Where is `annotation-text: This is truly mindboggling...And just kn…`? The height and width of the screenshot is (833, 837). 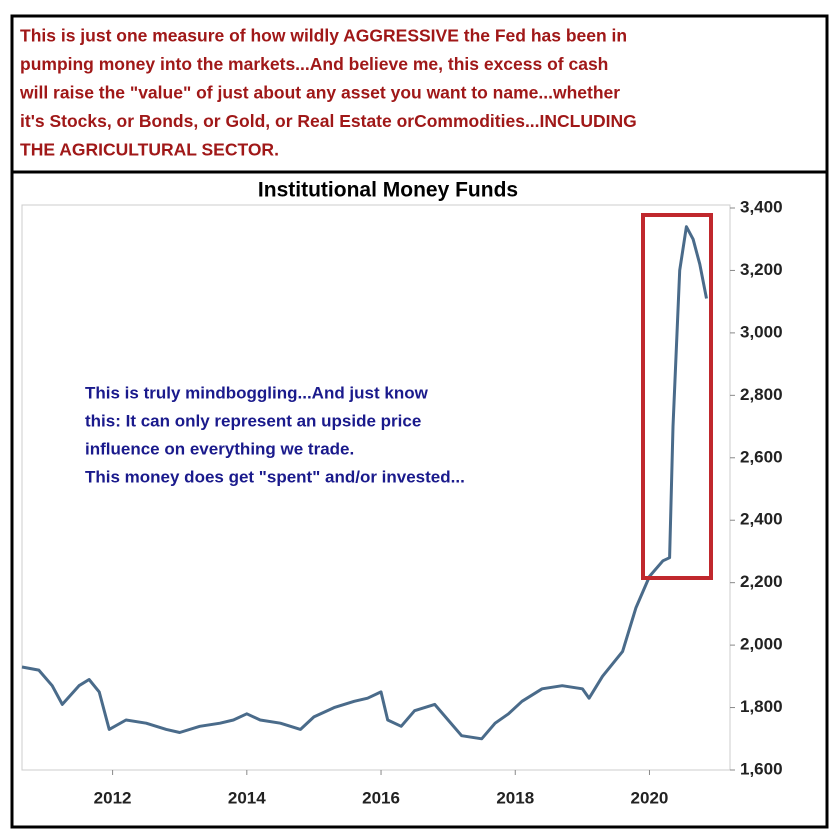
annotation-text: This is truly mindboggling...And just kn… is located at coordinates (257, 392).